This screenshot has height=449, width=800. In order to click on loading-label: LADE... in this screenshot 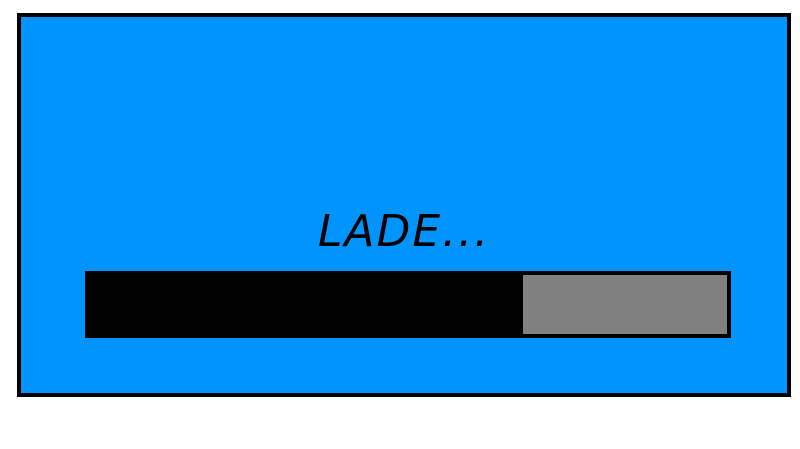, I will do `click(404, 231)`.